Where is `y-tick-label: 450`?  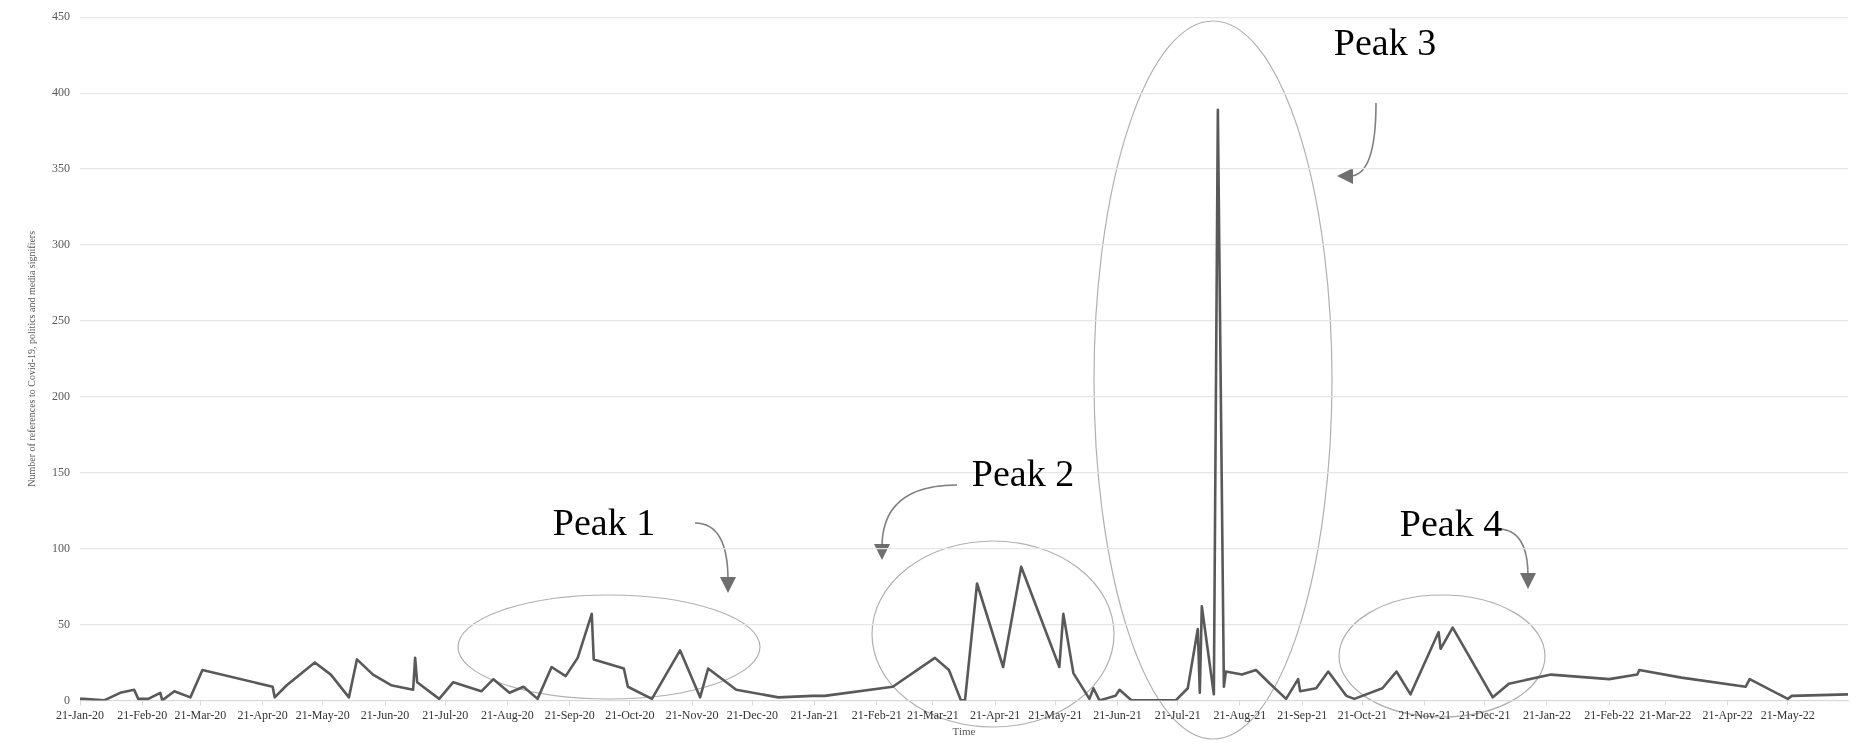 y-tick-label: 450 is located at coordinates (61, 16).